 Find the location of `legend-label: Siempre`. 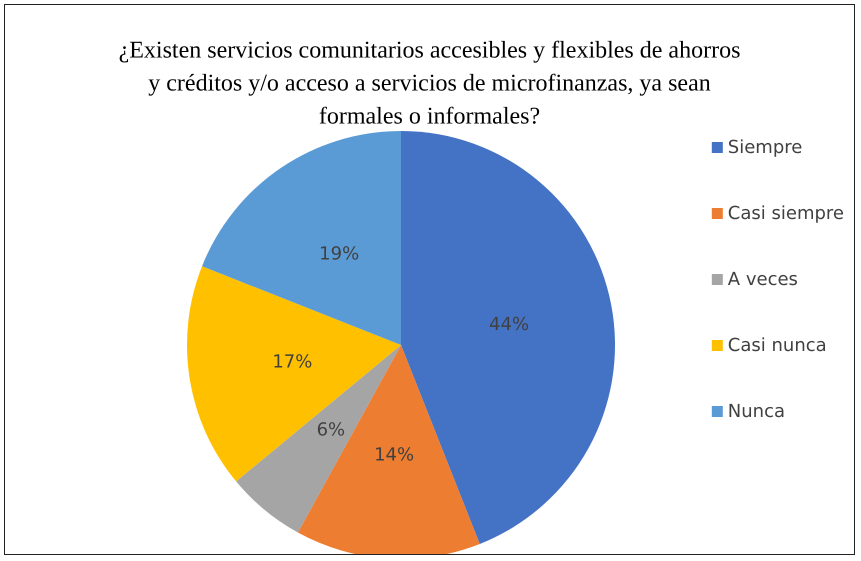

legend-label: Siempre is located at coordinates (765, 147).